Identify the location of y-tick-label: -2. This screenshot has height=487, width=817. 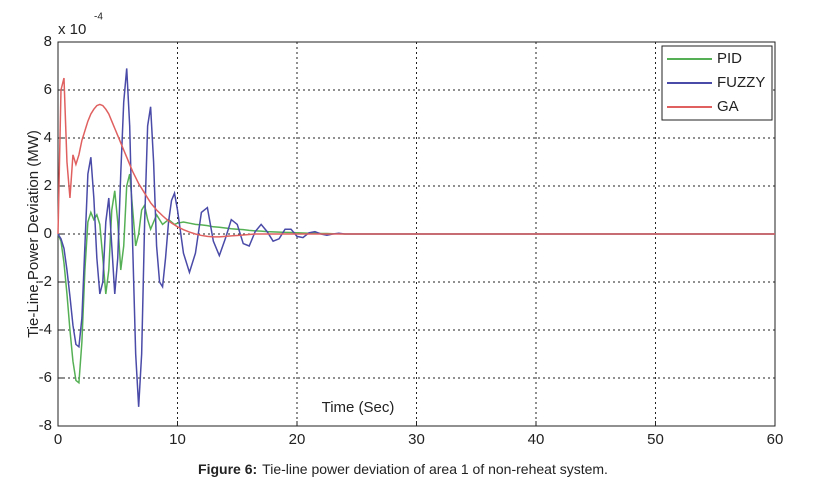
(45, 281).